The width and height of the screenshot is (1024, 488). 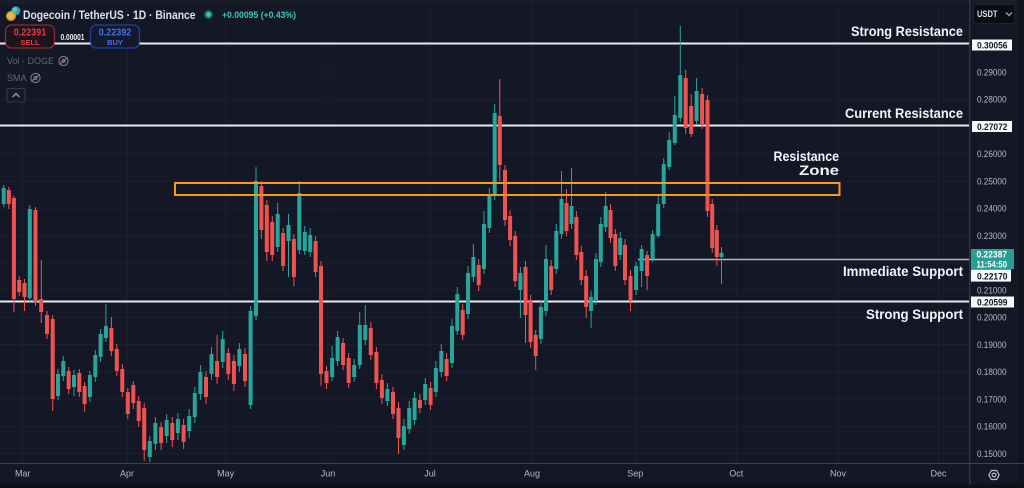 What do you see at coordinates (532, 474) in the screenshot?
I see `svg-text: Aug` at bounding box center [532, 474].